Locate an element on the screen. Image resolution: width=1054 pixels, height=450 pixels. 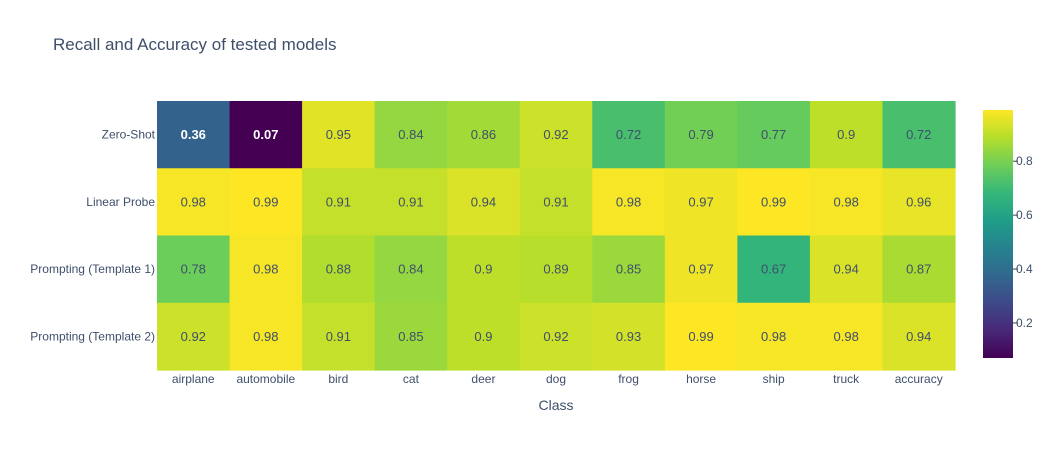
cell-value-label: 0.79 is located at coordinates (700, 134).